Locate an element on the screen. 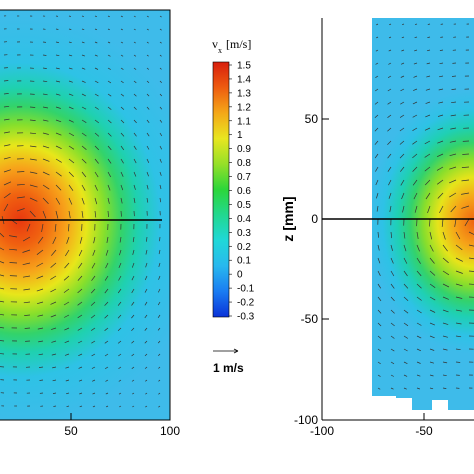 The height and width of the screenshot is (474, 474). colorbar-label: 1.3 is located at coordinates (244, 93).